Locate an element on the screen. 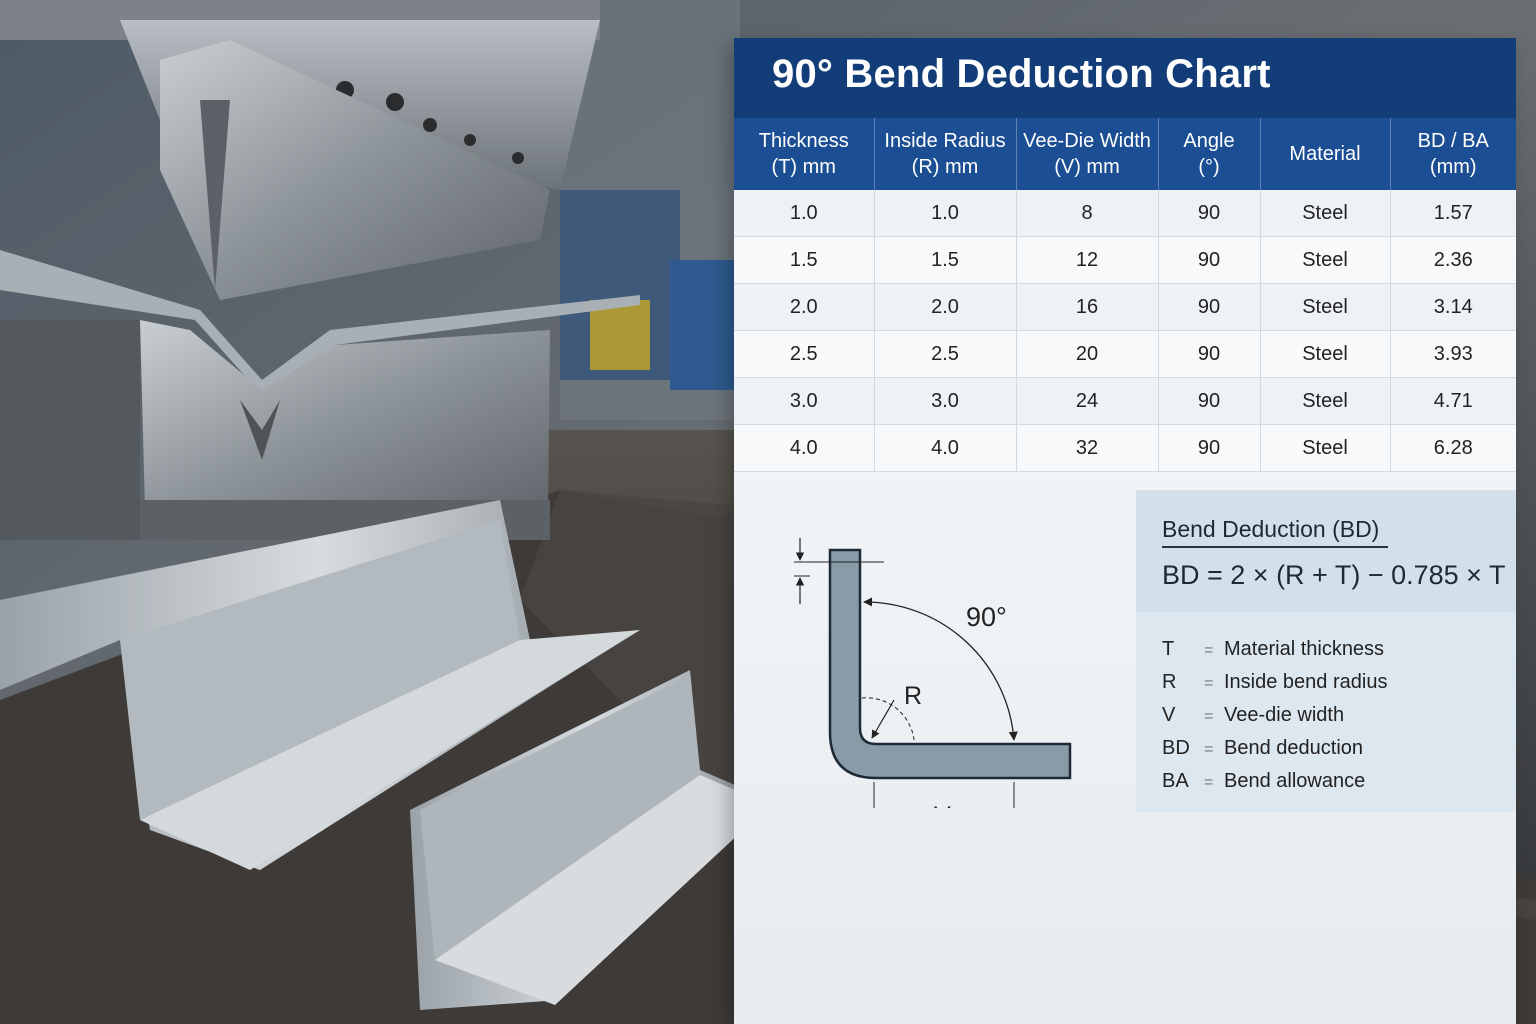 This screenshot has height=1024, width=1536. table-row: 2.0 2.0 16 90 Steel 3.14 is located at coordinates (1125, 307).